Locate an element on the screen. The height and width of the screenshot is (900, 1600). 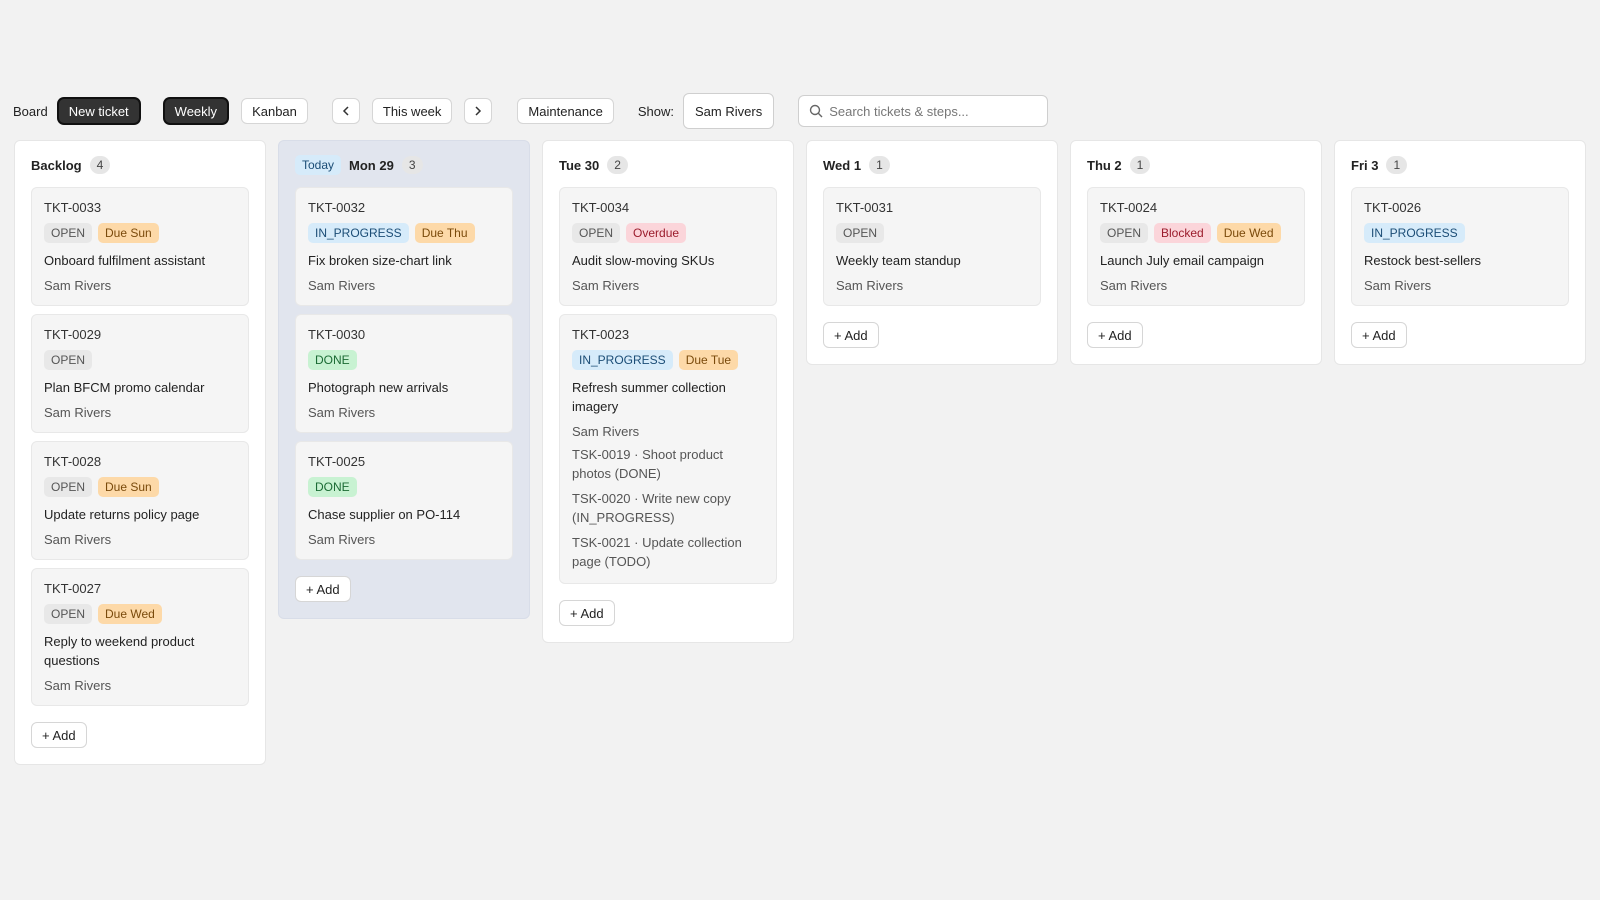
column-header: Thu 2 1 is located at coordinates (1196, 165).